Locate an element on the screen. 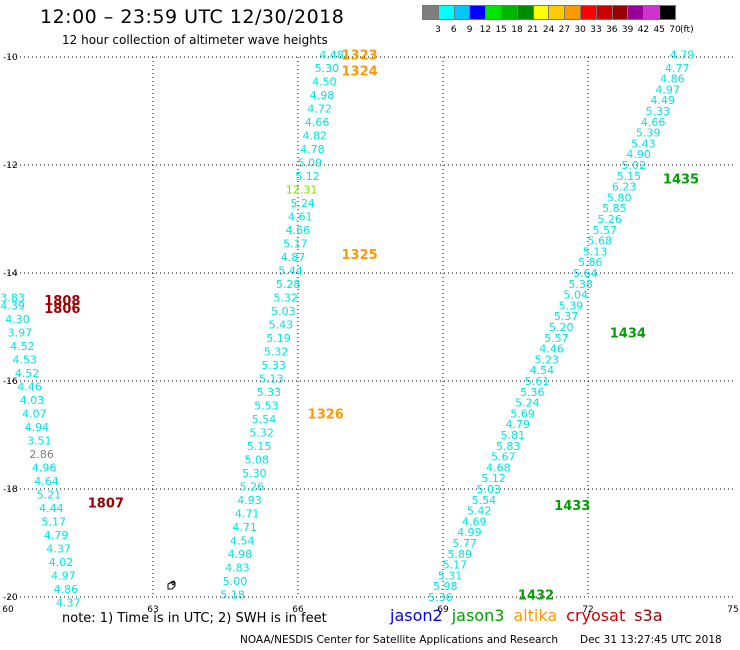 The image size is (740, 650). swh-value: 12.31 is located at coordinates (302, 189).